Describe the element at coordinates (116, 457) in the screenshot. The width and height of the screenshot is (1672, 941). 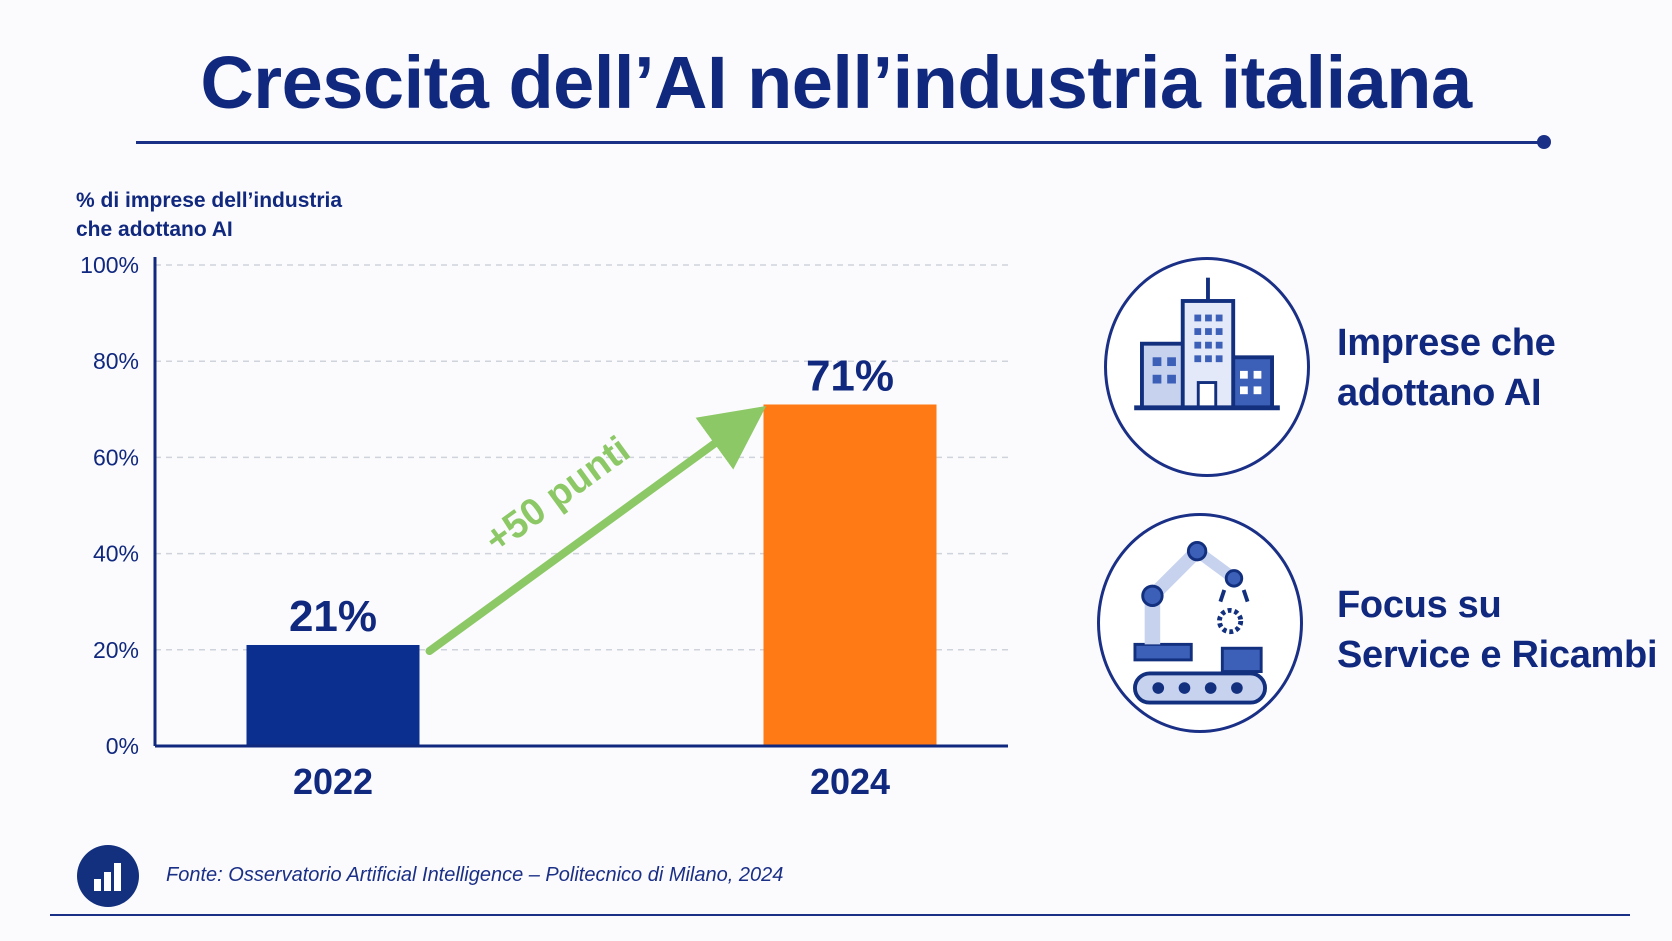
I see `y-tick-label: 60%` at that location.